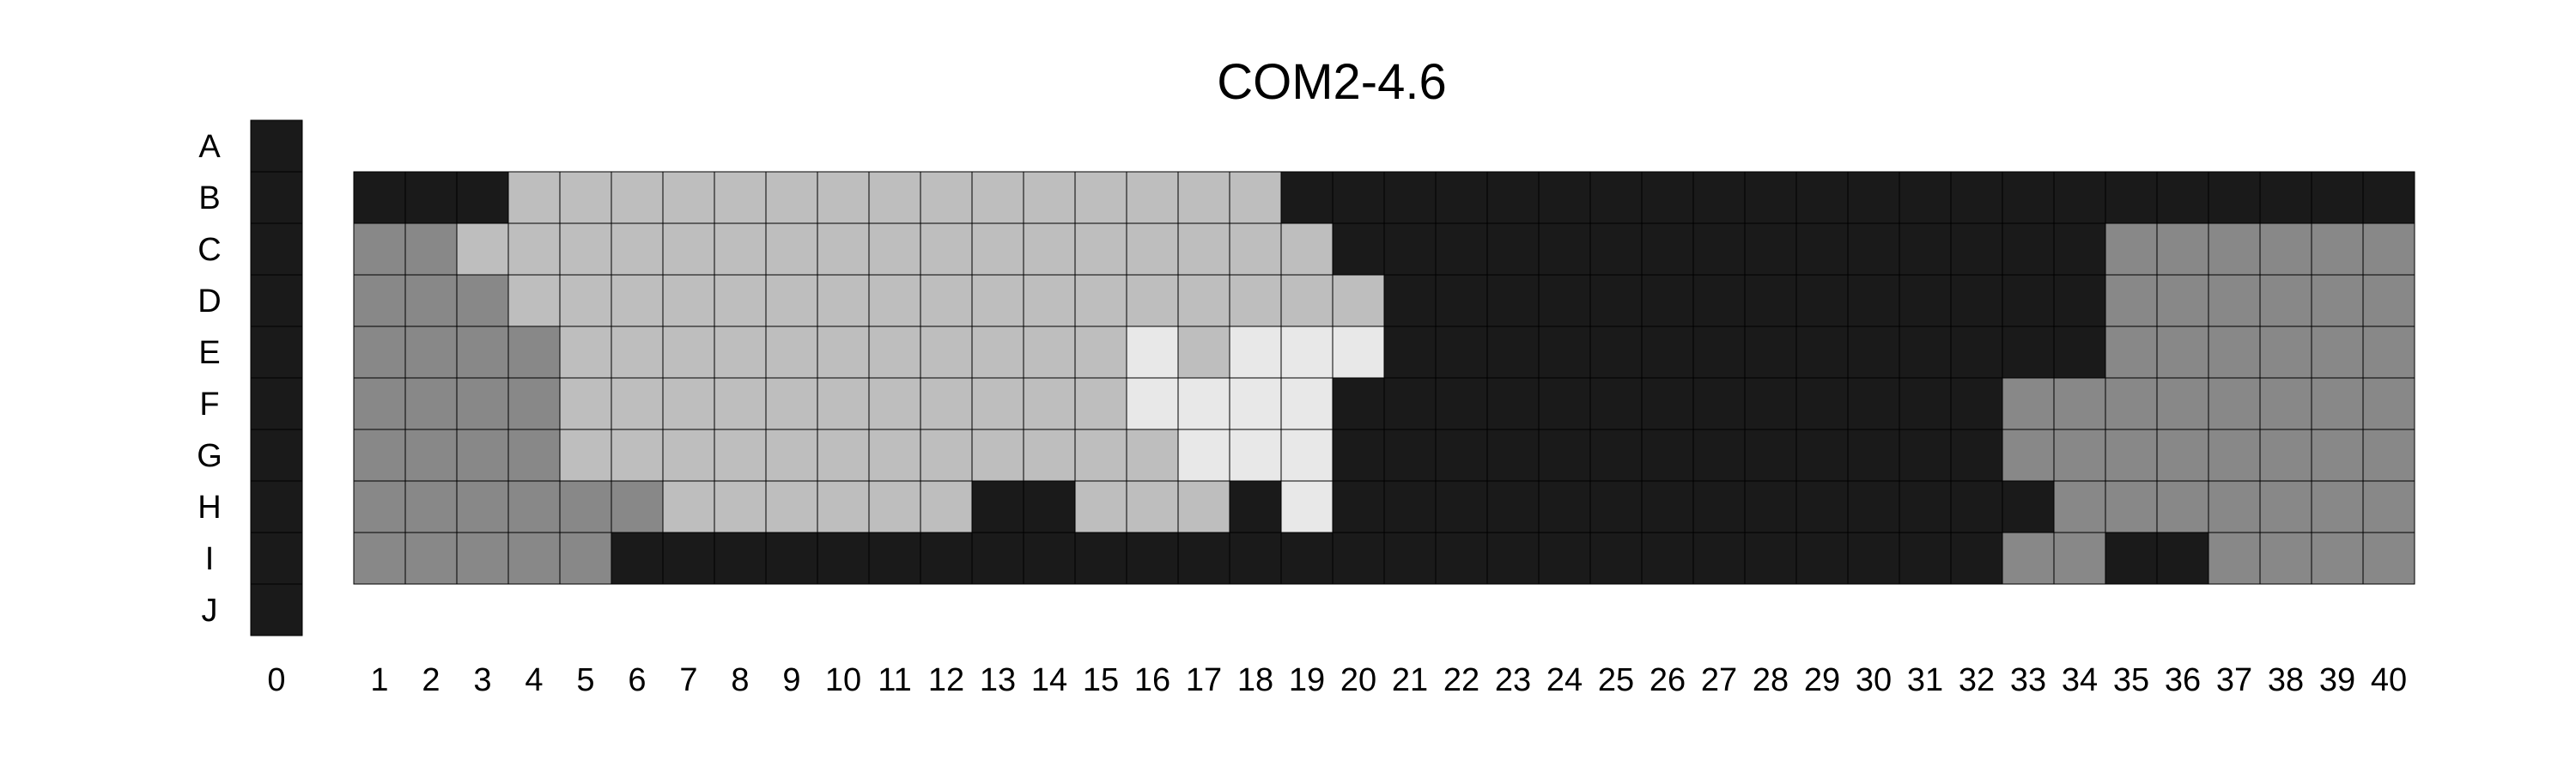 Image resolution: width=2576 pixels, height=773 pixels. I want to click on heatmap-cell-I11, so click(895, 558).